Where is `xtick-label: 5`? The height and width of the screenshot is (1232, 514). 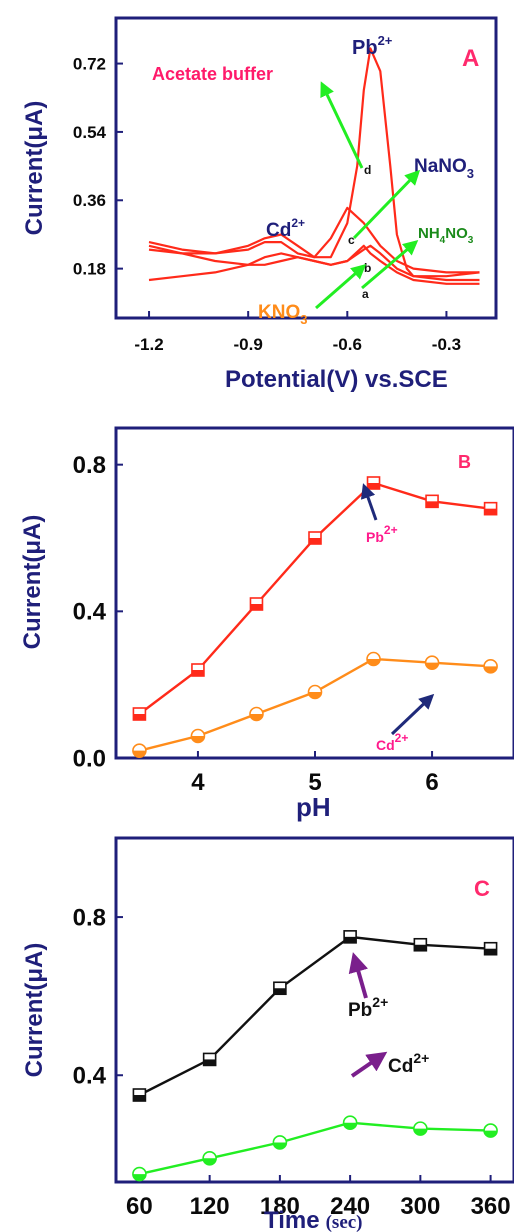
xtick-label: 5 is located at coordinates (314, 782).